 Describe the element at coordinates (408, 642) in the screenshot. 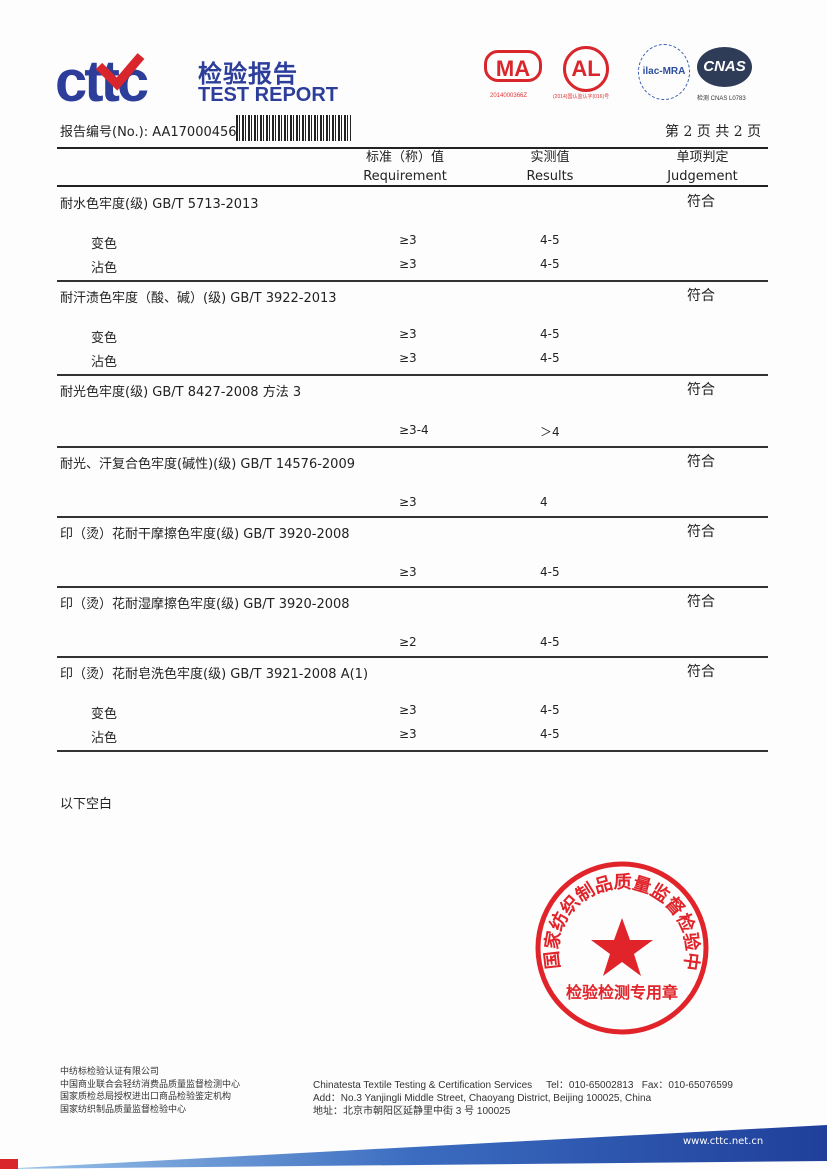

I see `requirement-value: ≥2` at that location.